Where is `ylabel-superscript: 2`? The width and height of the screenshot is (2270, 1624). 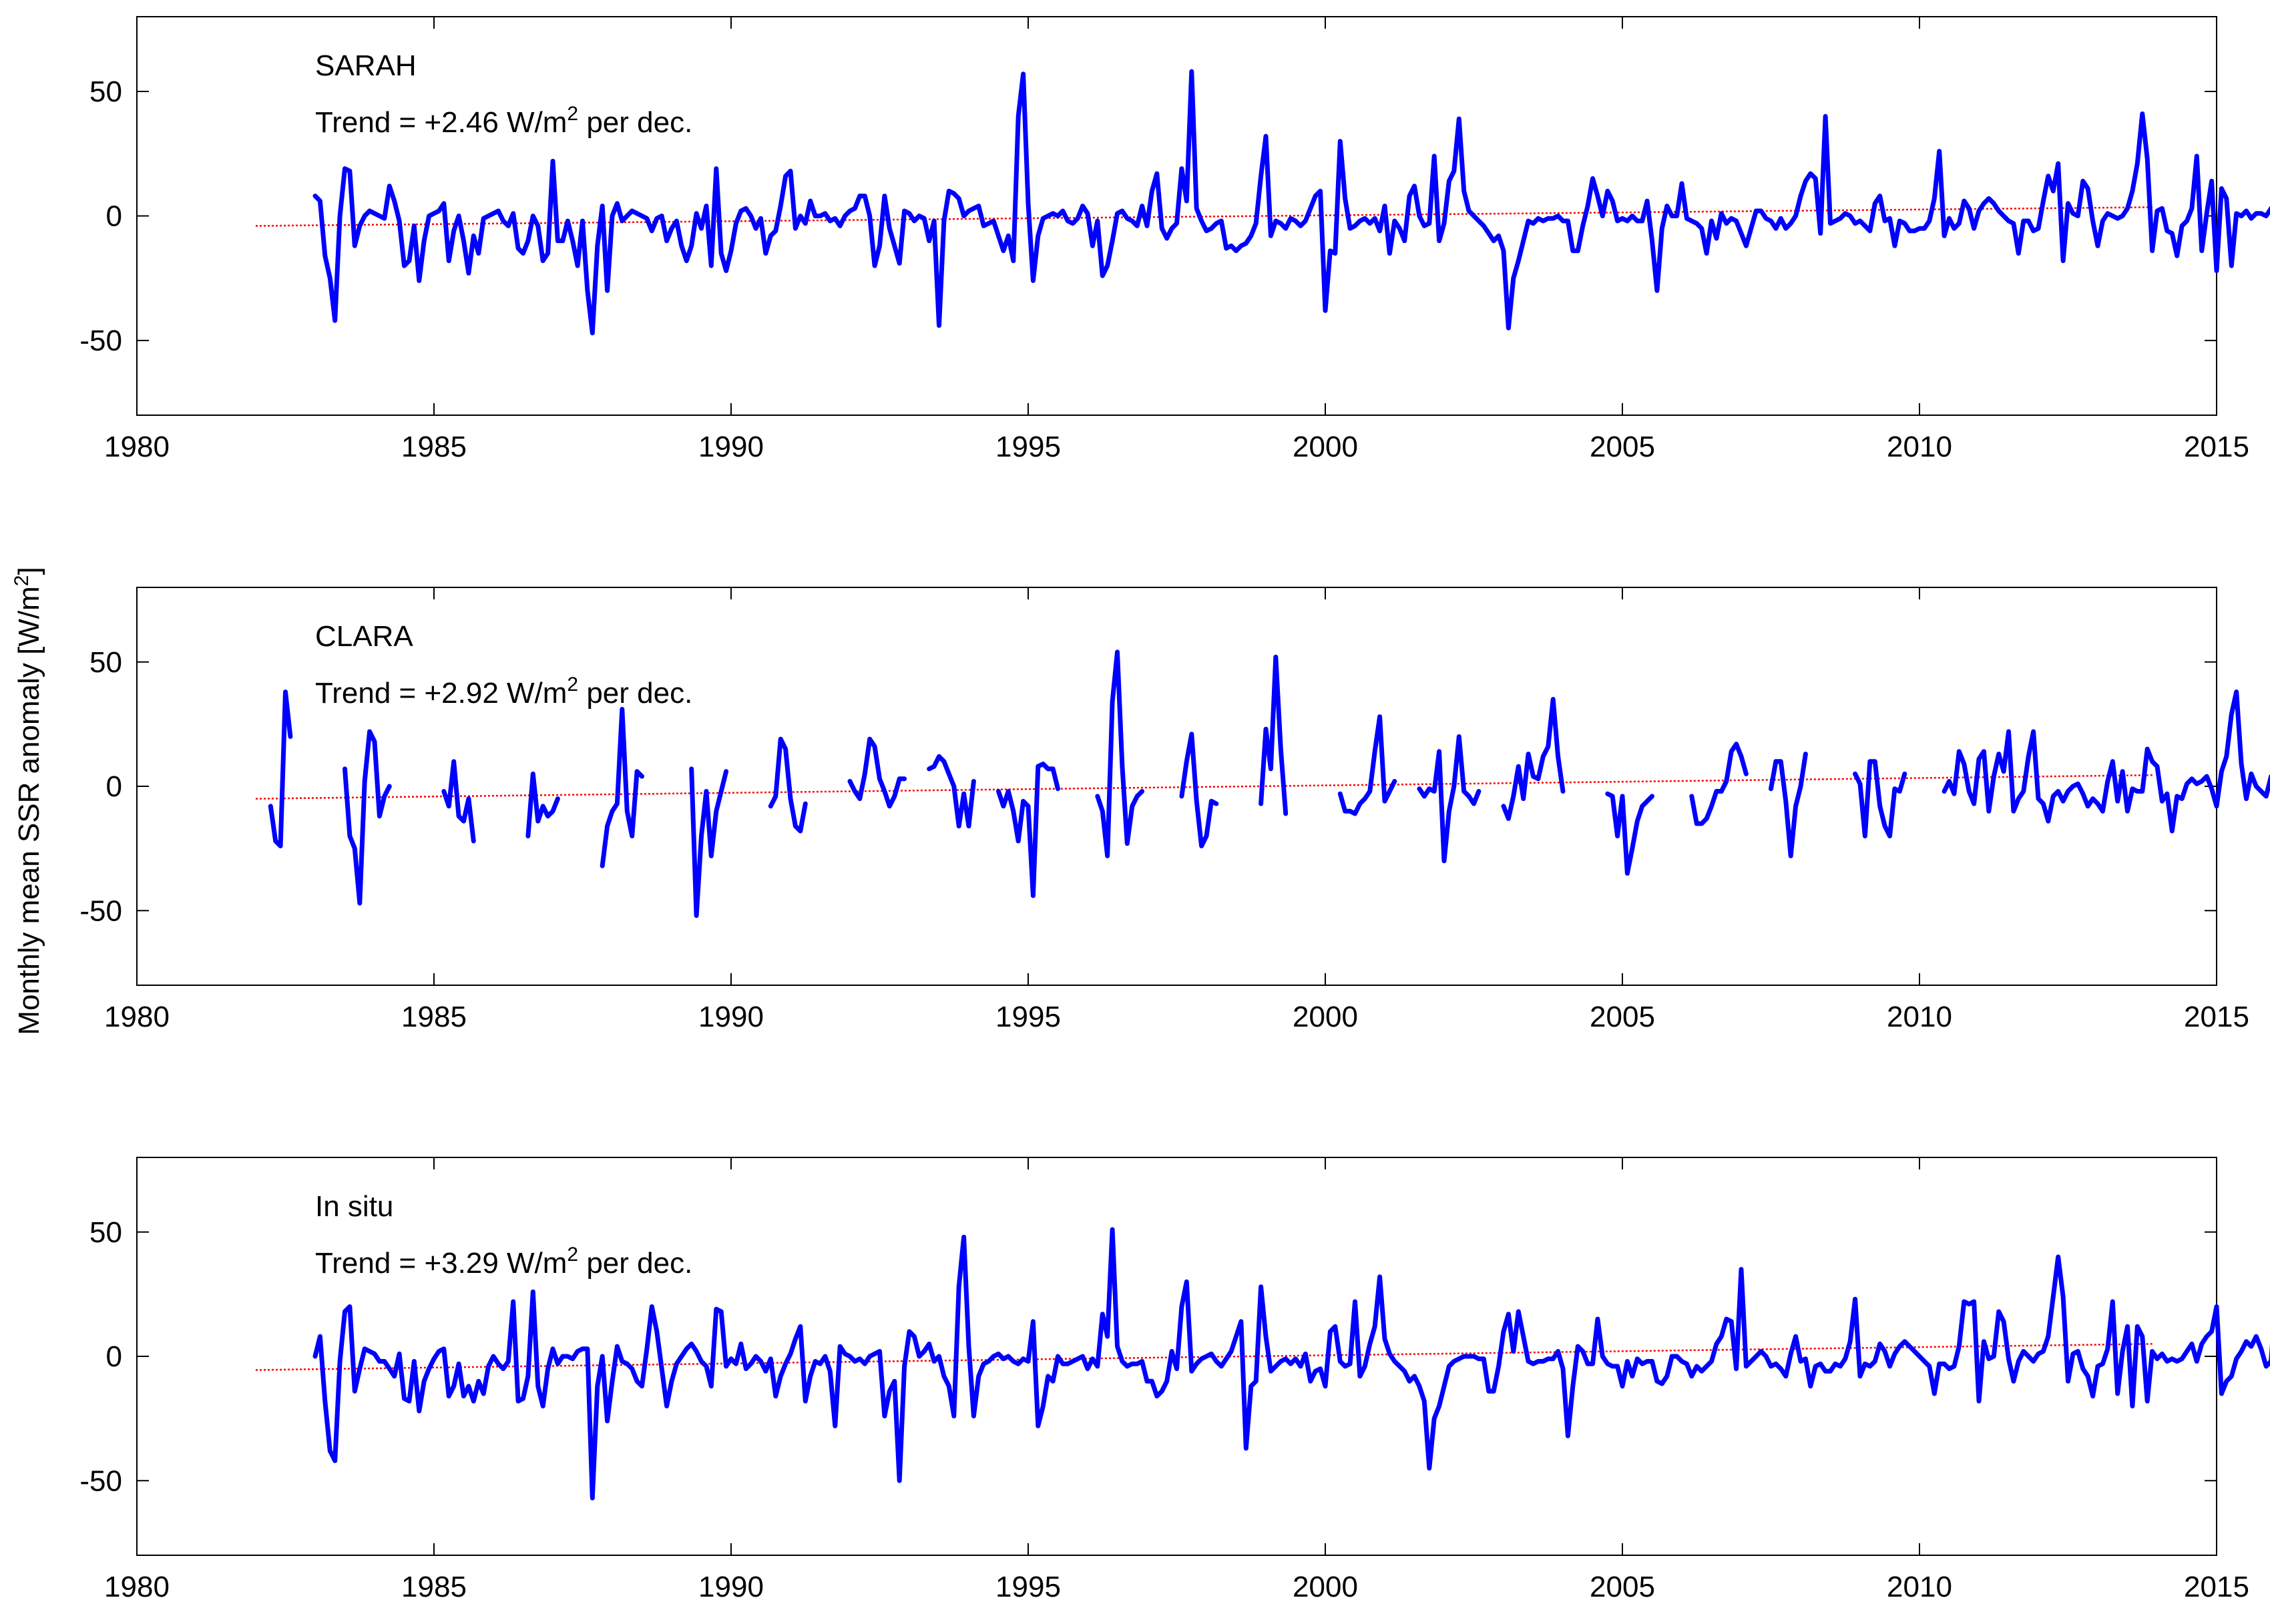 ylabel-superscript: 2 is located at coordinates (22, 581).